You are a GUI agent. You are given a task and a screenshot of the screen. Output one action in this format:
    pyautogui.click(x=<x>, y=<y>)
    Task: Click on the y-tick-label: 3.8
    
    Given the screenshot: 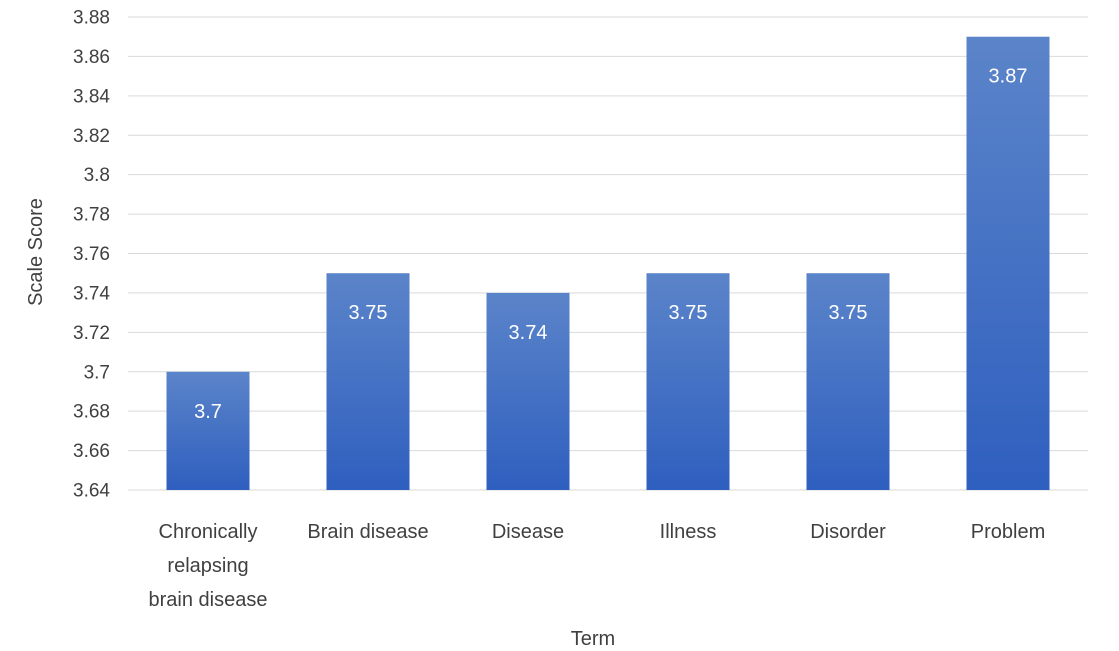 What is the action you would take?
    pyautogui.click(x=97, y=175)
    